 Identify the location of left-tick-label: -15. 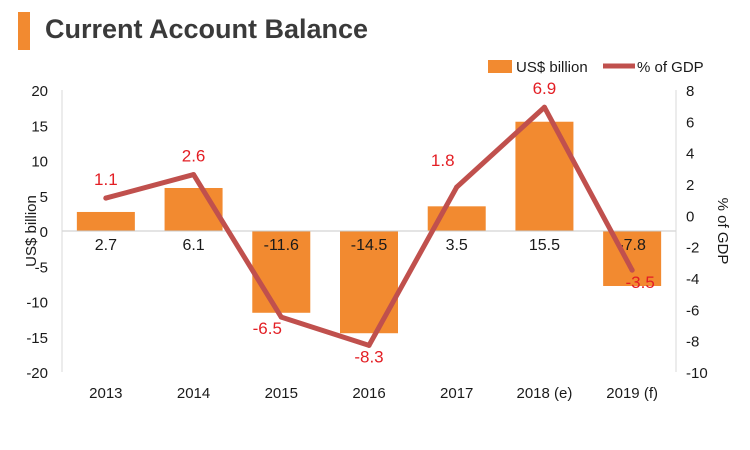
(37, 338).